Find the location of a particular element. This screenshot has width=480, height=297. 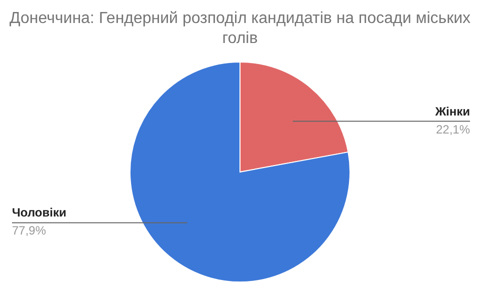

data-label: 77,9% is located at coordinates (29, 231).